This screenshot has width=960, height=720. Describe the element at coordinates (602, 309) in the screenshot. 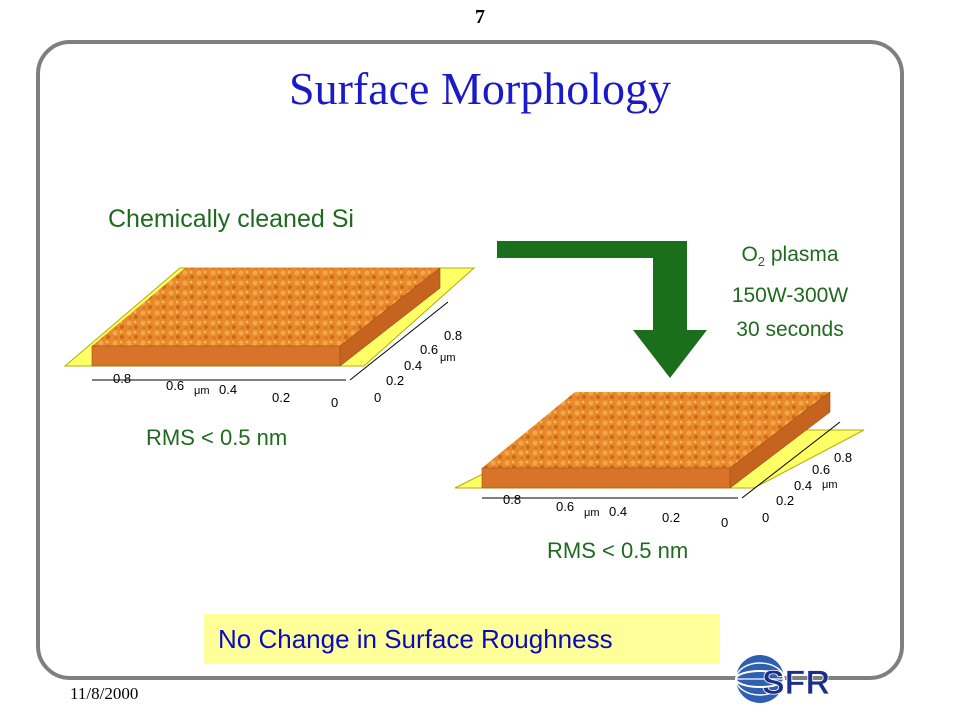

I see `process-arrow` at that location.